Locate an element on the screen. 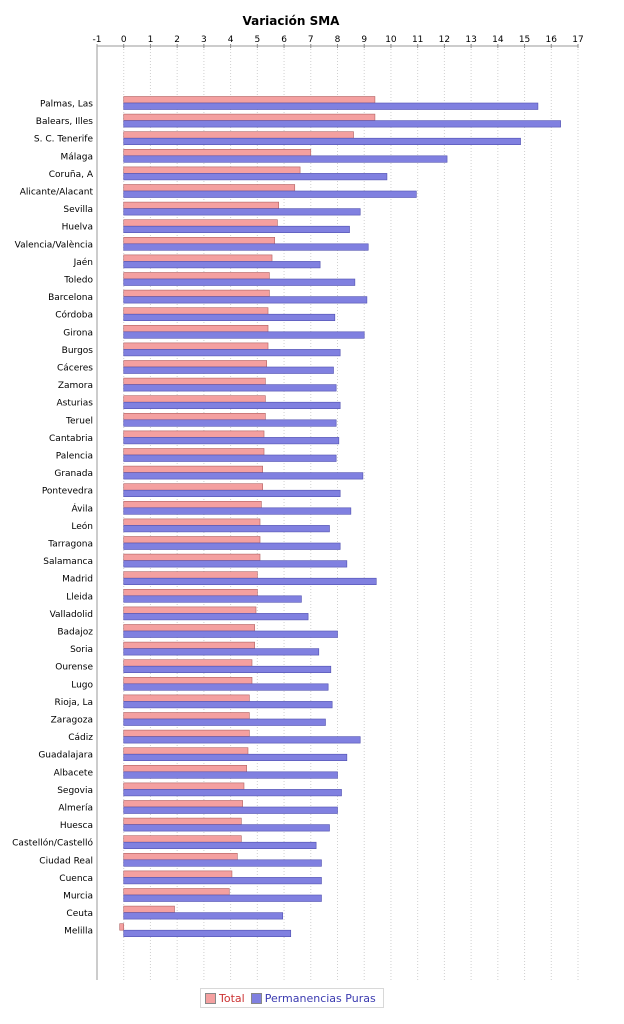 The height and width of the screenshot is (1024, 624). category-label: Soria is located at coordinates (81, 650).